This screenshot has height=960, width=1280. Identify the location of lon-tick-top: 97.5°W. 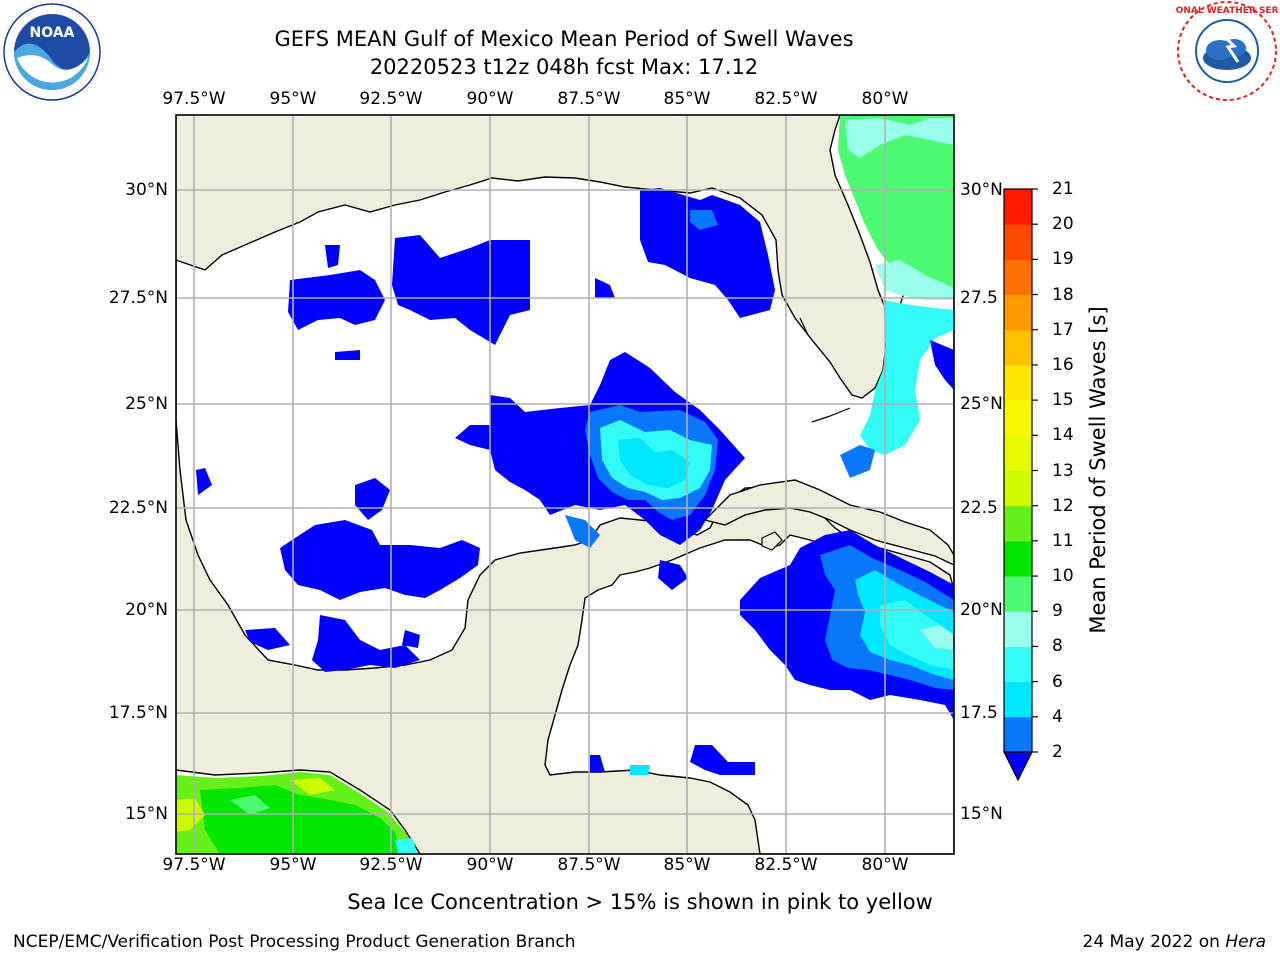
(194, 99).